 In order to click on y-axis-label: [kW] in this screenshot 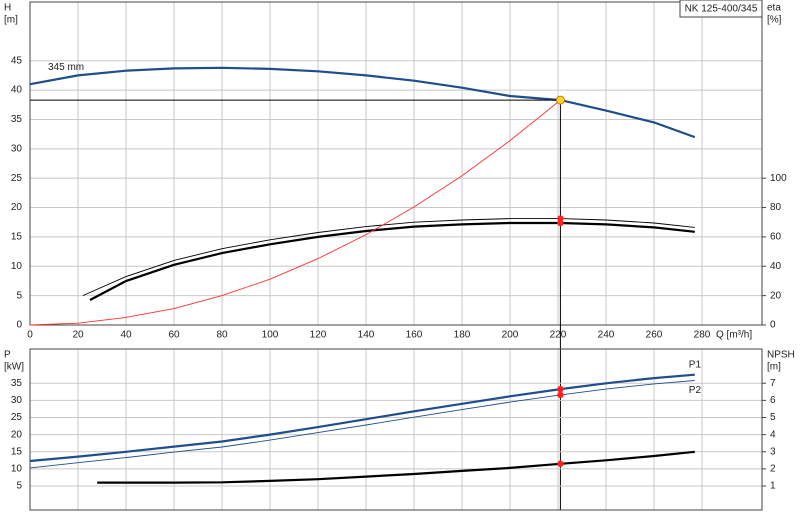, I will do `click(14, 367)`.